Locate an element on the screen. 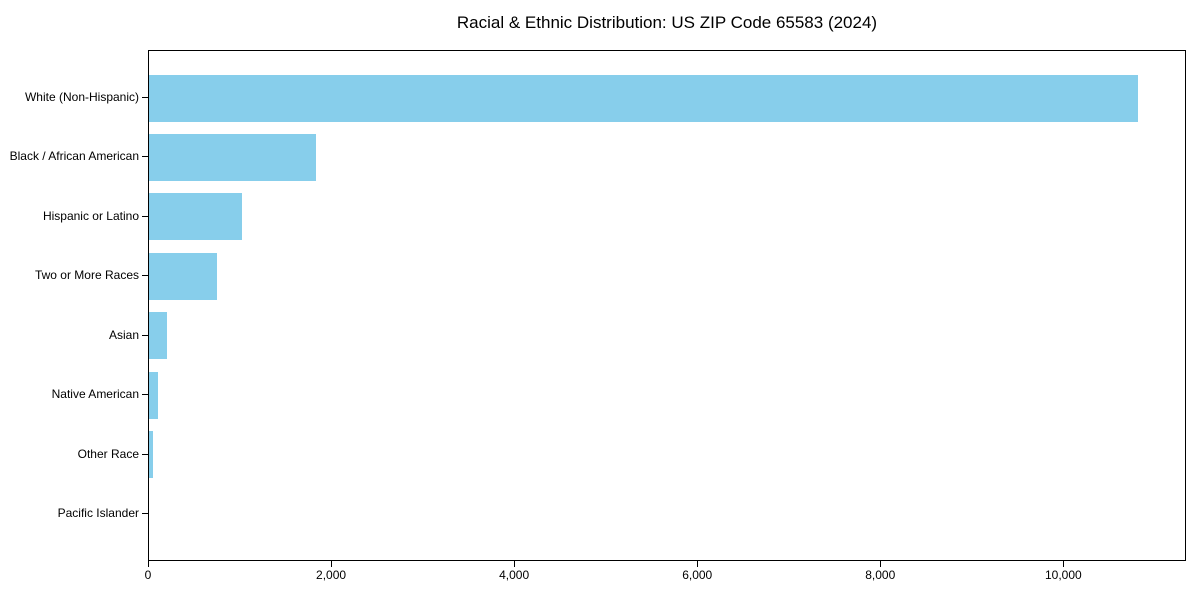 This screenshot has height=600, width=1200. y-tick-label: Pacific Islander is located at coordinates (98, 513).